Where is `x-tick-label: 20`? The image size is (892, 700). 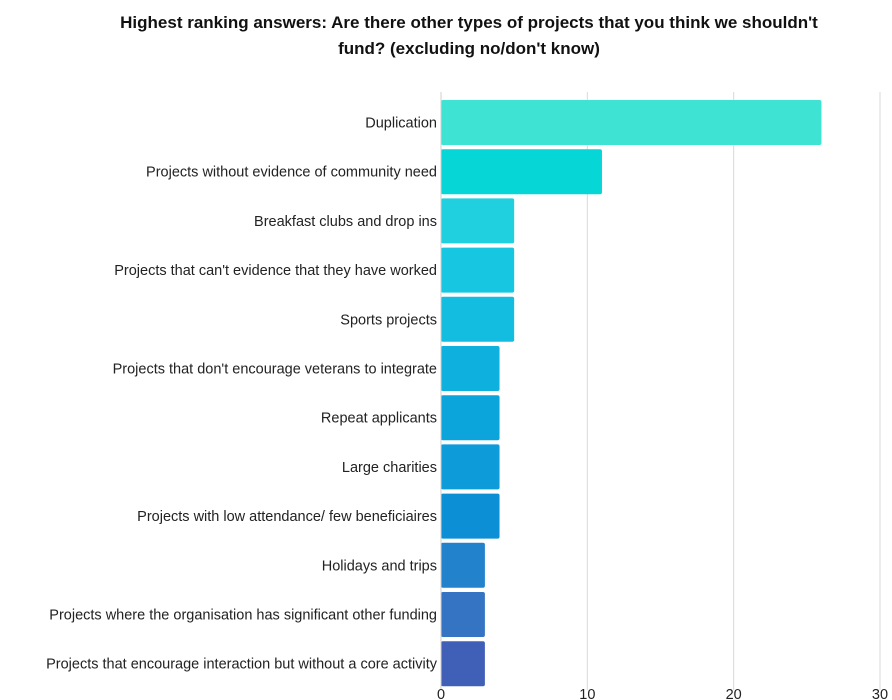
x-tick-label: 20 is located at coordinates (734, 693).